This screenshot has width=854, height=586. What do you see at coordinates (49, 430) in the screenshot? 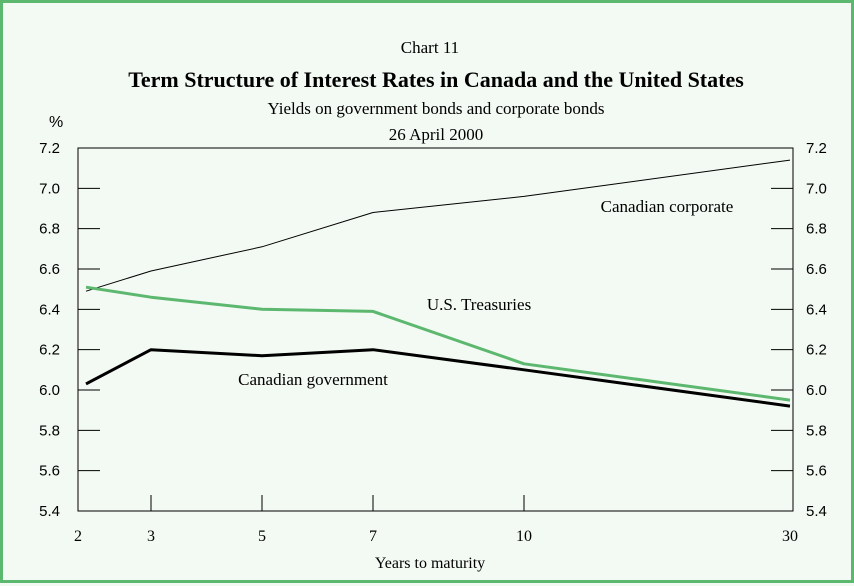
I see `y-tick-left-label: 5.8` at bounding box center [49, 430].